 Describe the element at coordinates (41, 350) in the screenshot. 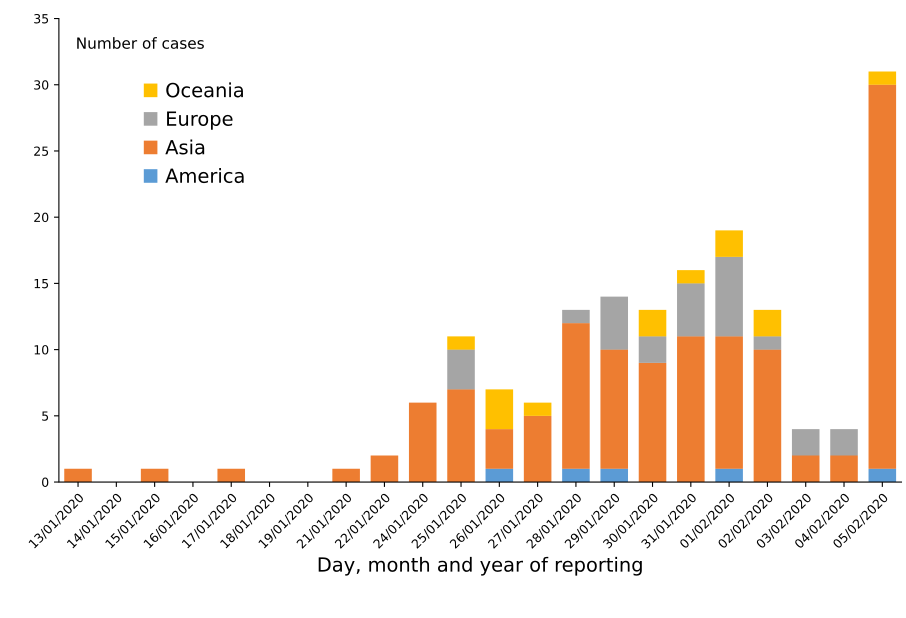

I see `y-tick-label: 10` at that location.